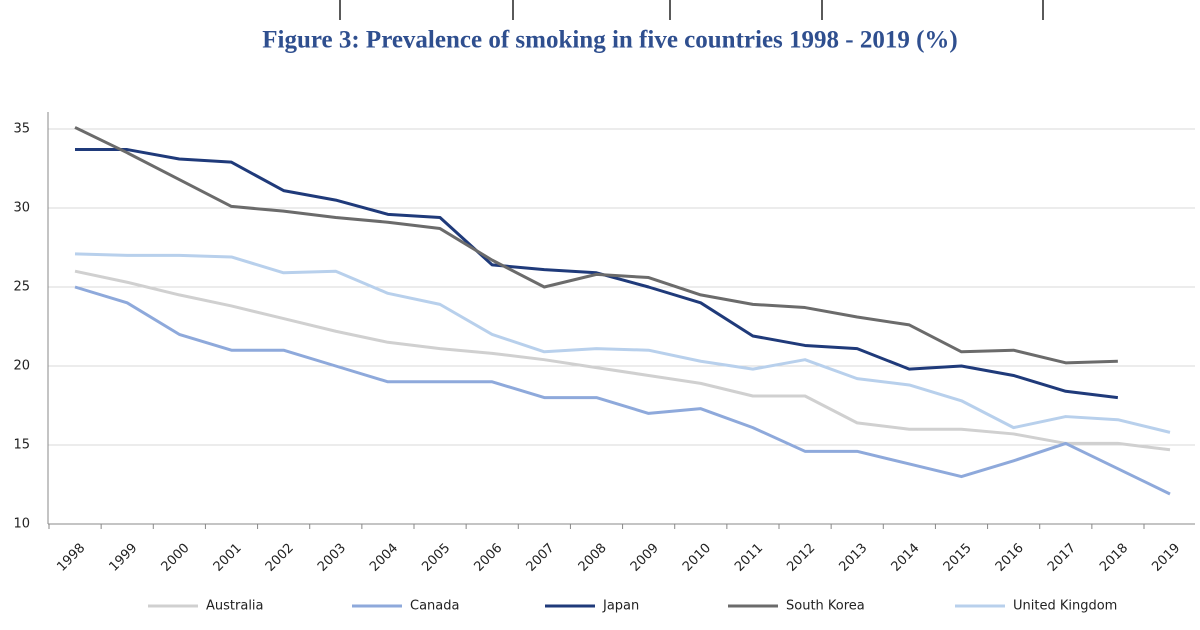 The height and width of the screenshot is (630, 1200). I want to click on x-tick-label: 2007, so click(541, 558).